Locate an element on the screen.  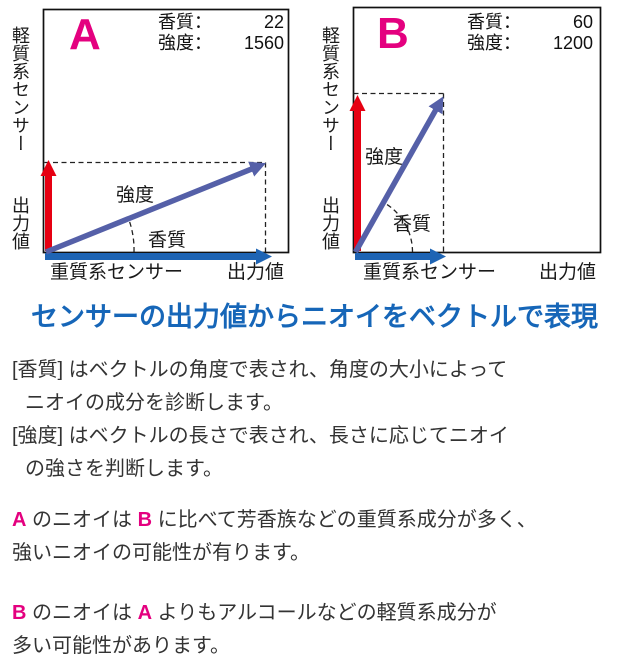
panel-a-readout: 香質： 22 強度： 1560 is located at coordinates (221, 33).